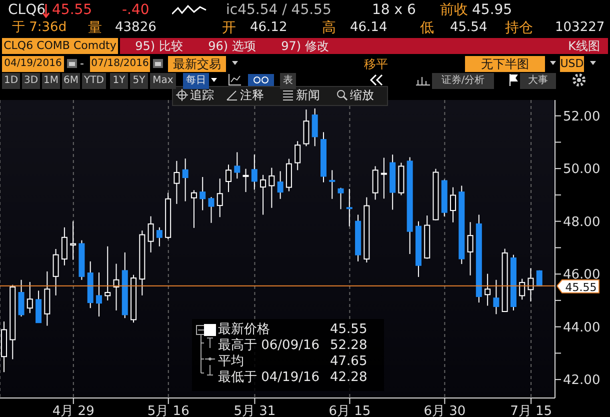 The width and height of the screenshot is (610, 417). I want to click on annotation: 最新价格, so click(244, 330).